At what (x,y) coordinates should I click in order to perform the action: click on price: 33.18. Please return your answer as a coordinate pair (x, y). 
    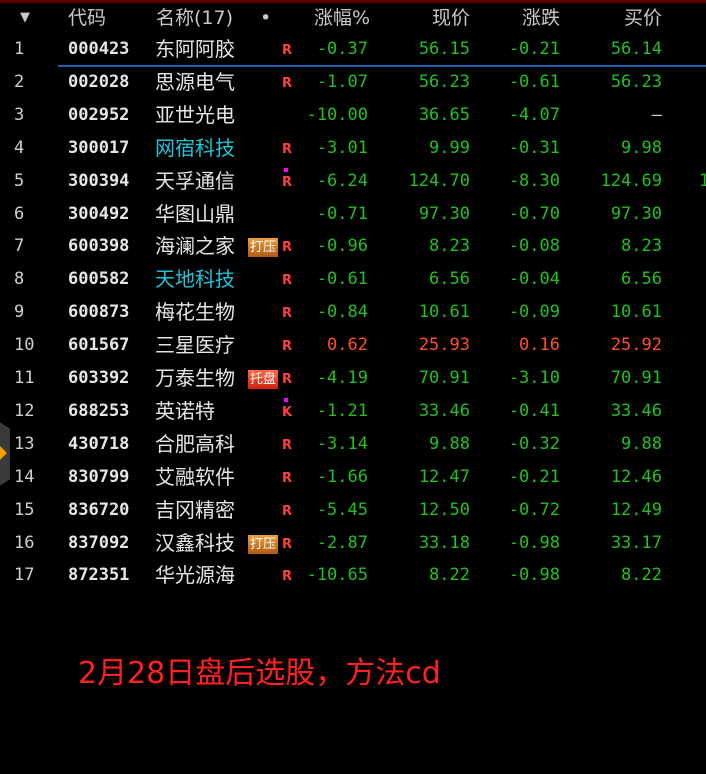
    Looking at the image, I should click on (444, 542).